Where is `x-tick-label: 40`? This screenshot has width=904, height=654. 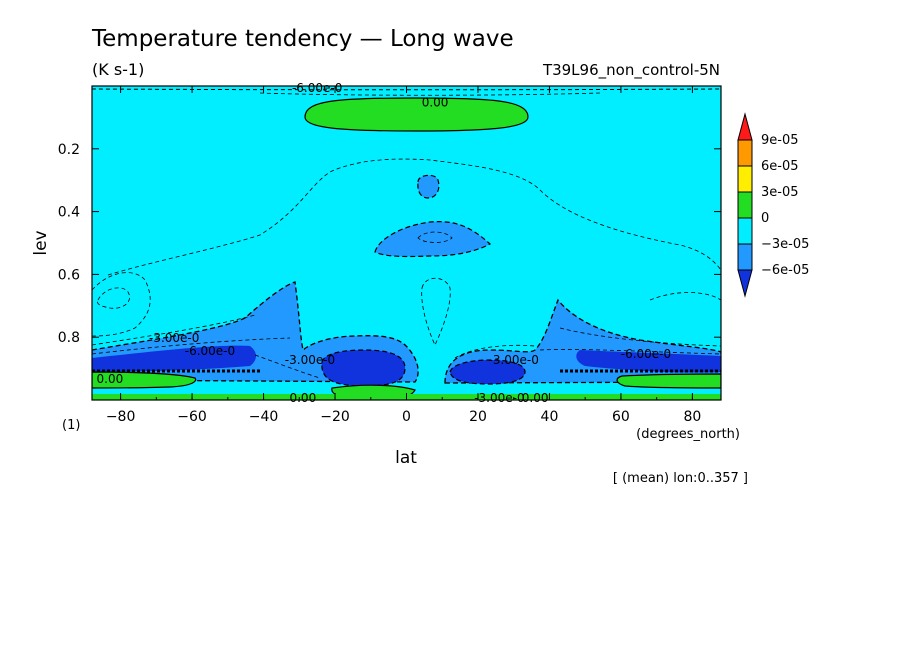 x-tick-label: 40 is located at coordinates (550, 417).